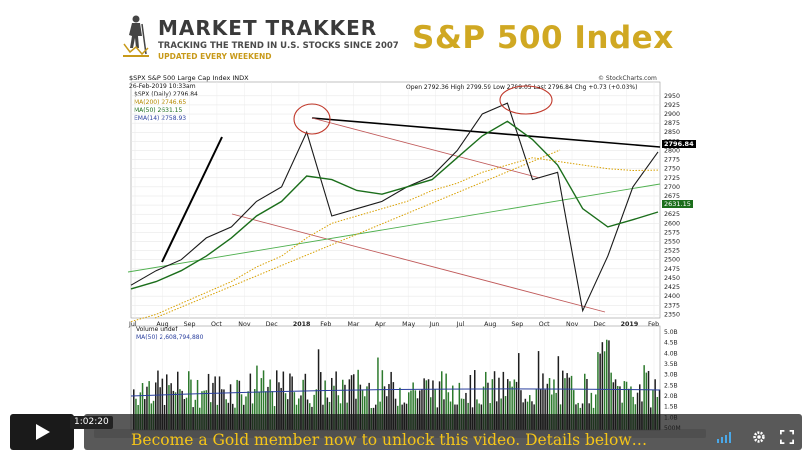 Image resolution: width=809 pixels, height=452 pixels. I want to click on x-tick-label: Nov, so click(572, 324).